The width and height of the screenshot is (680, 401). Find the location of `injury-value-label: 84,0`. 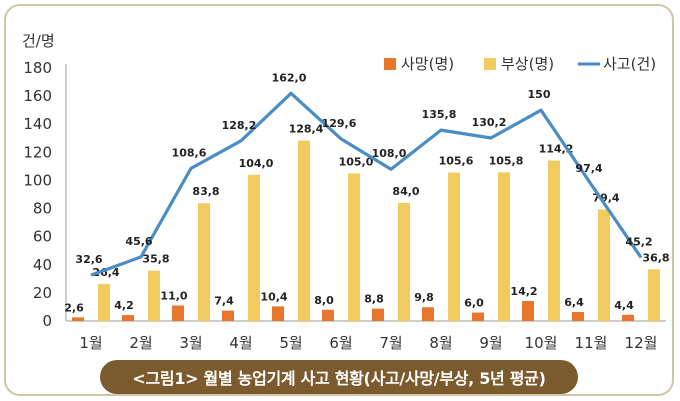

injury-value-label: 84,0 is located at coordinates (405, 191).